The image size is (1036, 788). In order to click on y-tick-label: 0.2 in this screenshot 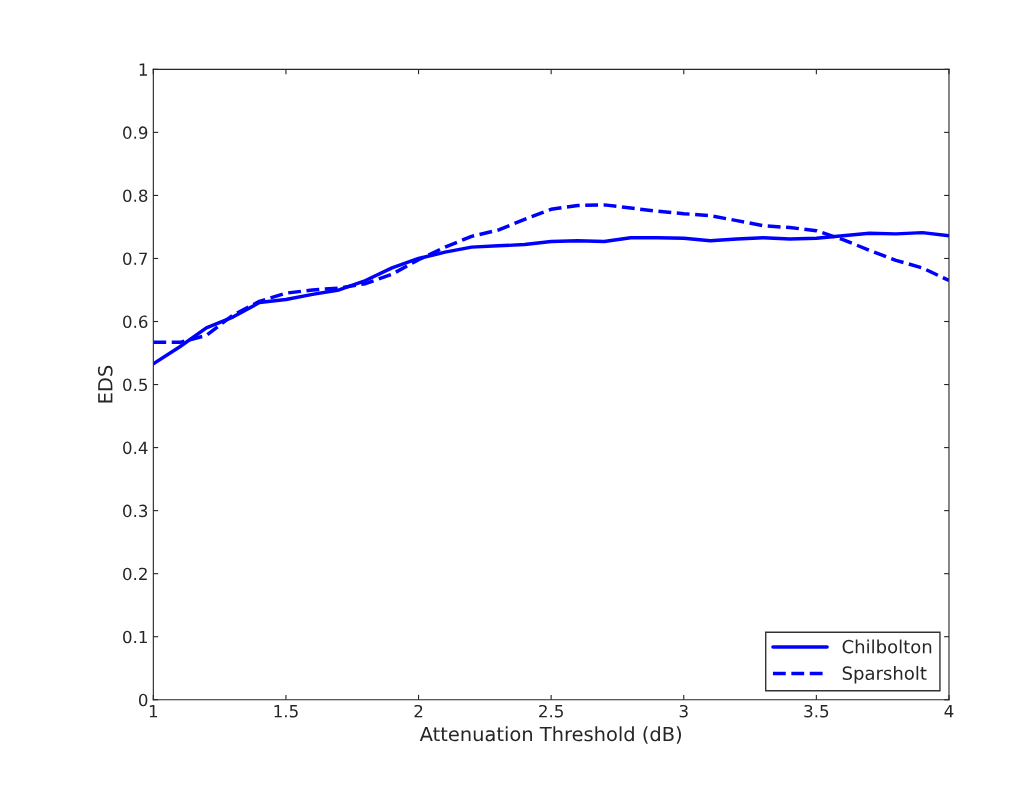, I will do `click(135, 574)`.